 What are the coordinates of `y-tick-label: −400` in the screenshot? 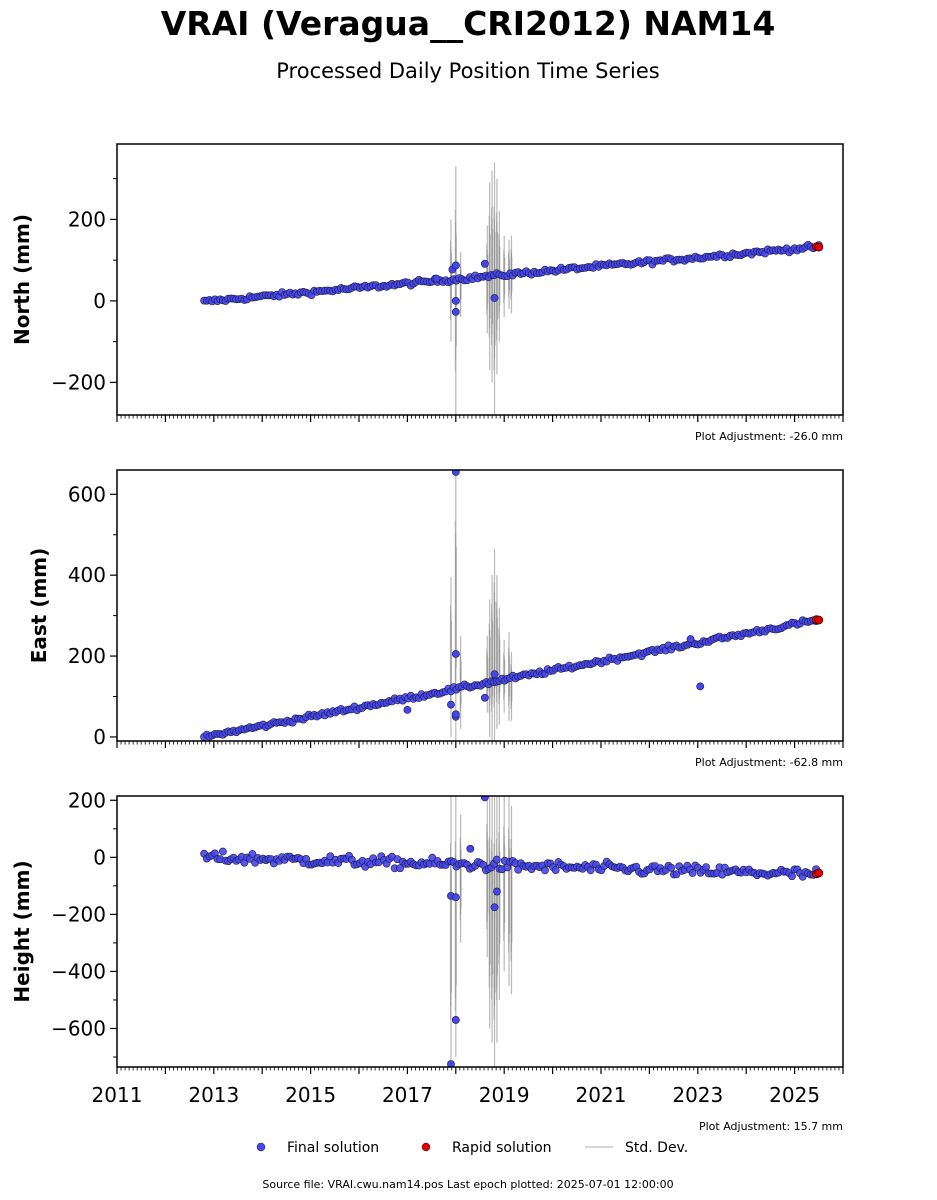 It's located at (78, 971).